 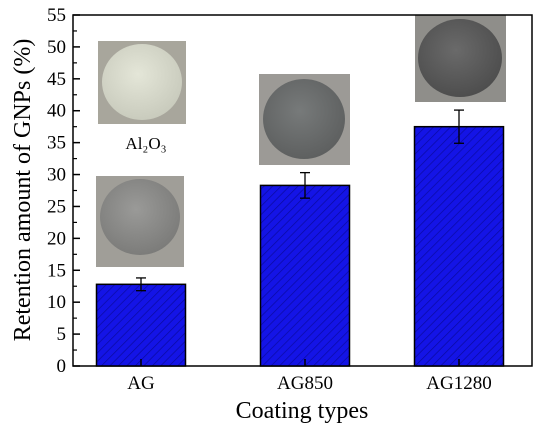 I want to click on y-axis: 0 5 10 15 20 25 30 35 40 45 50 55, so click(x=63, y=191).